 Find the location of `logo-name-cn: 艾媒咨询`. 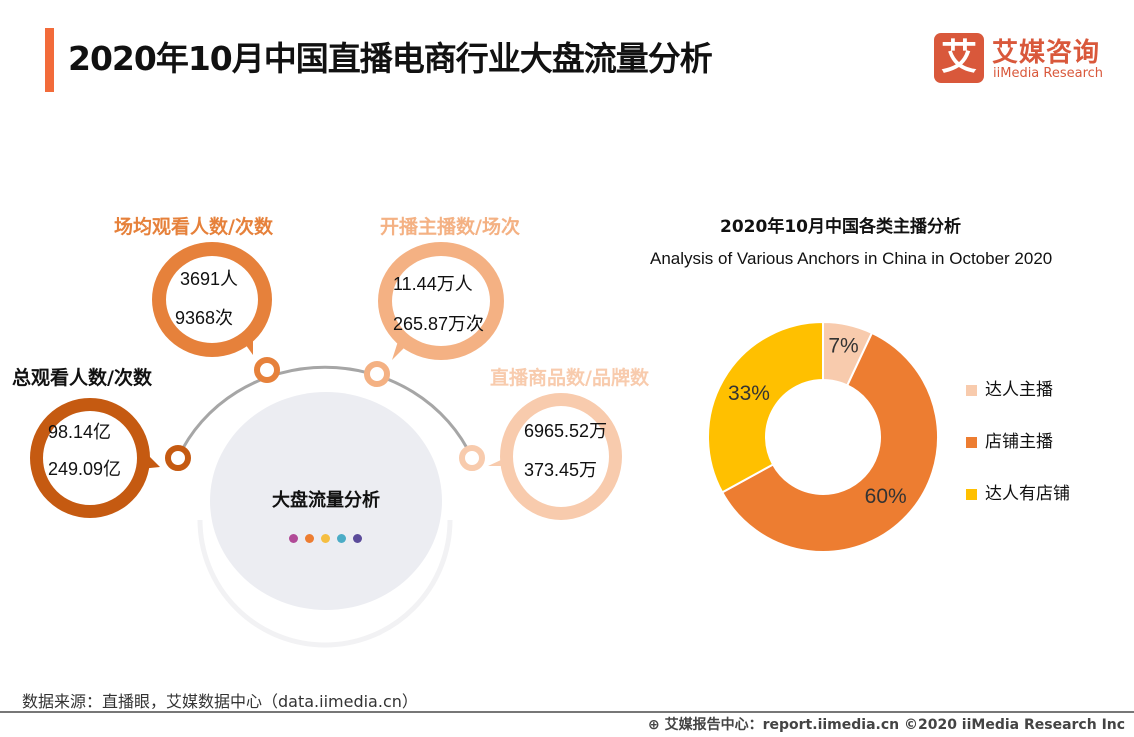

logo-name-cn: 艾媒咨询 is located at coordinates (1046, 53).